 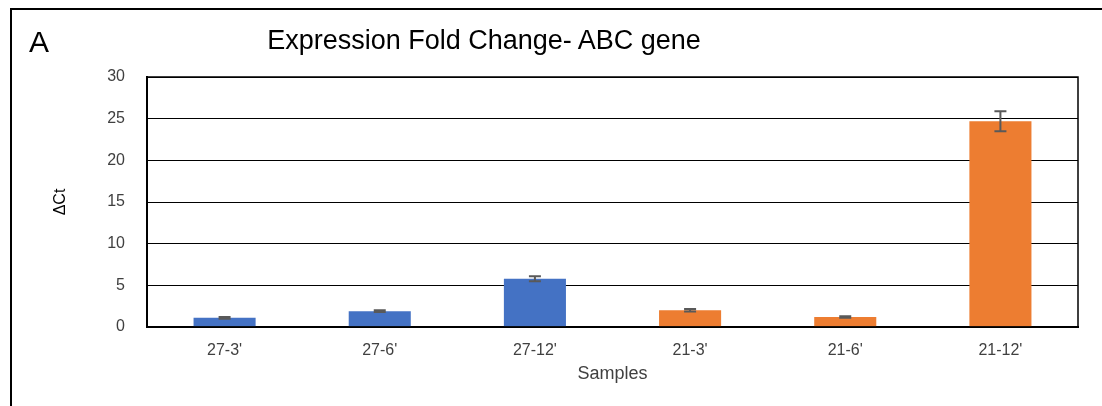 I want to click on chart-title: Expression Fold Change- ABC gene, so click(x=484, y=40).